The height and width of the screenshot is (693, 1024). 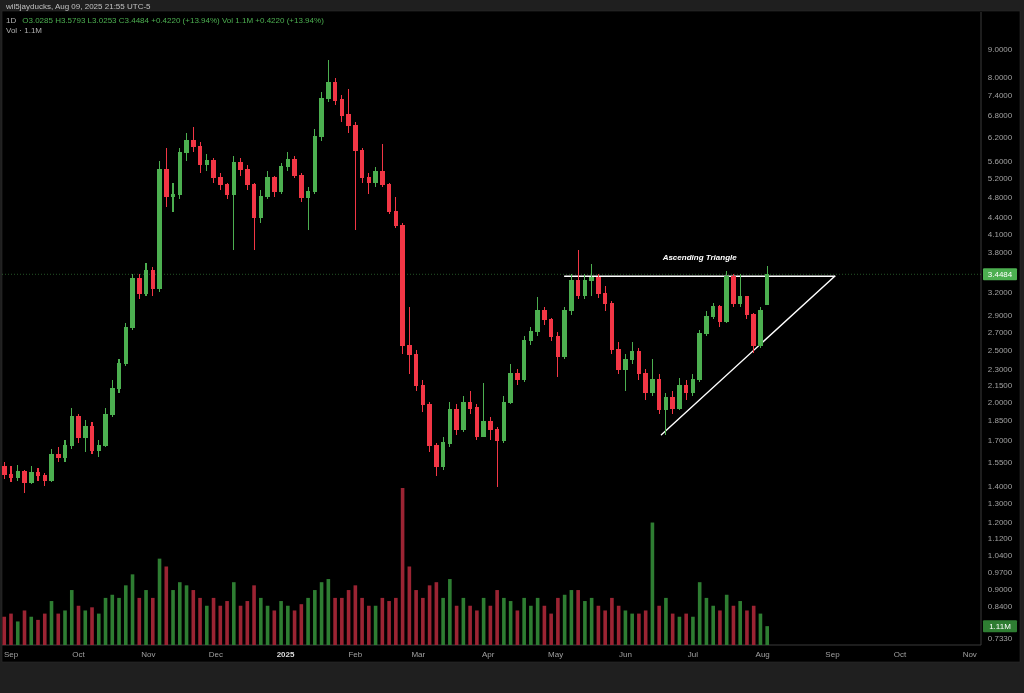 What do you see at coordinates (24, 30) in the screenshot?
I see `chart-title: Vol · 1.1M` at bounding box center [24, 30].